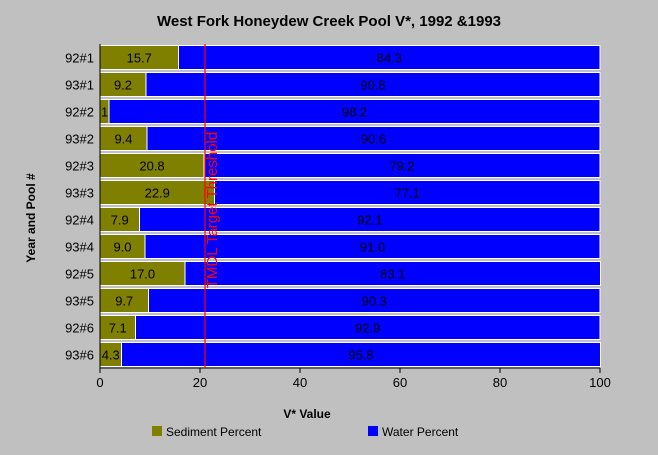 The height and width of the screenshot is (455, 658). I want to click on y-tick-label: 93#2, so click(79, 139).